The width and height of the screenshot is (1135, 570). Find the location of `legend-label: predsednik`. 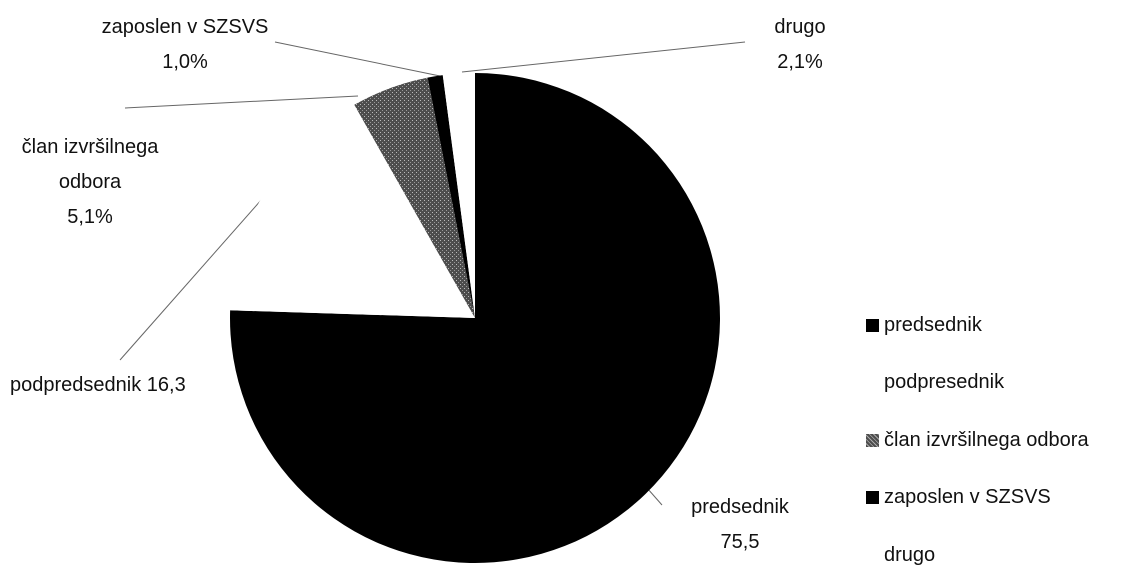

legend-label: predsednik is located at coordinates (933, 324).